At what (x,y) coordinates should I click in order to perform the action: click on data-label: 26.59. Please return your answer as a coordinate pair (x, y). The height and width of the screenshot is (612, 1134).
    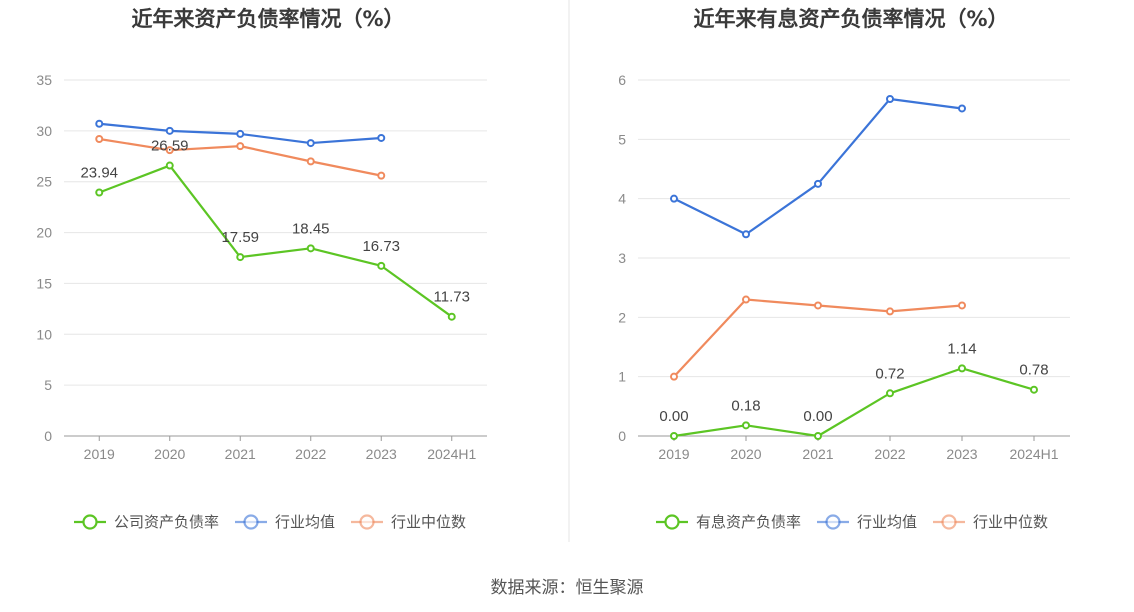
    Looking at the image, I should click on (170, 146).